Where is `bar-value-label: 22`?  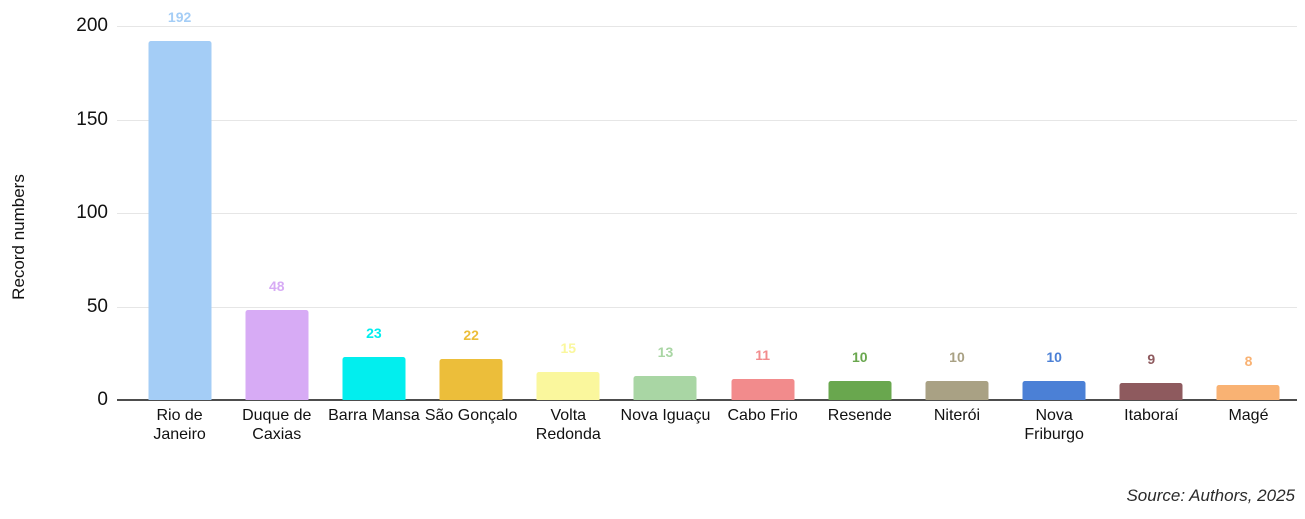
bar-value-label: 22 is located at coordinates (471, 334).